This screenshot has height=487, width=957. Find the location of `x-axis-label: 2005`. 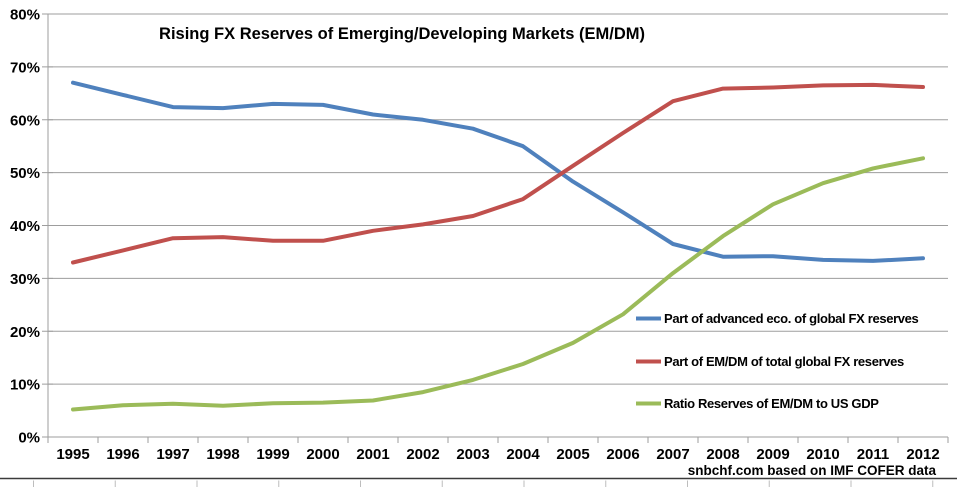

x-axis-label: 2005 is located at coordinates (572, 454).